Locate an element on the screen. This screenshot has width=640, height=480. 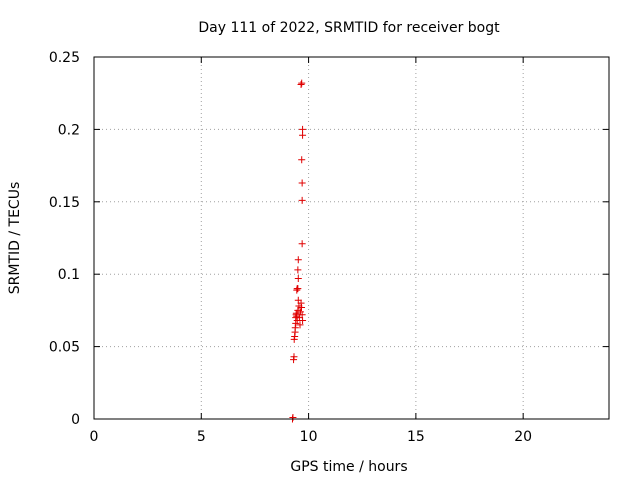
y-tick-label: 0 is located at coordinates (75, 420).